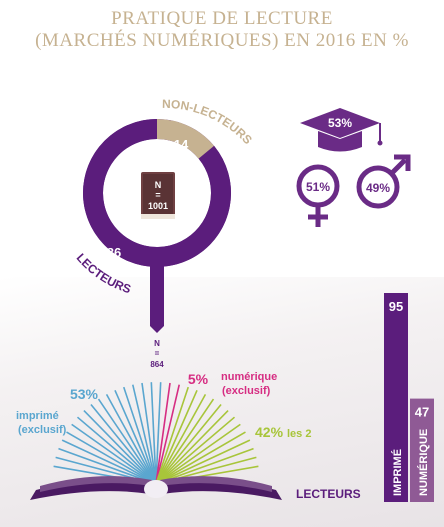  What do you see at coordinates (318, 195) in the screenshot?
I see `female-symbol-icon: 51%` at bounding box center [318, 195].